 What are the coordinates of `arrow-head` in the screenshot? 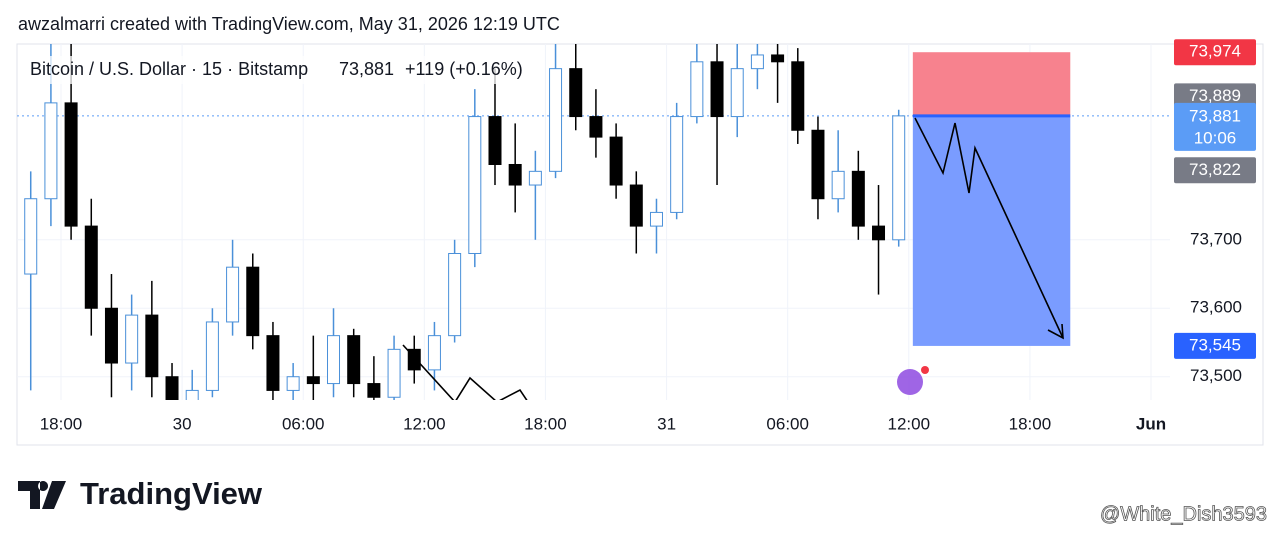 It's located at (1055, 331).